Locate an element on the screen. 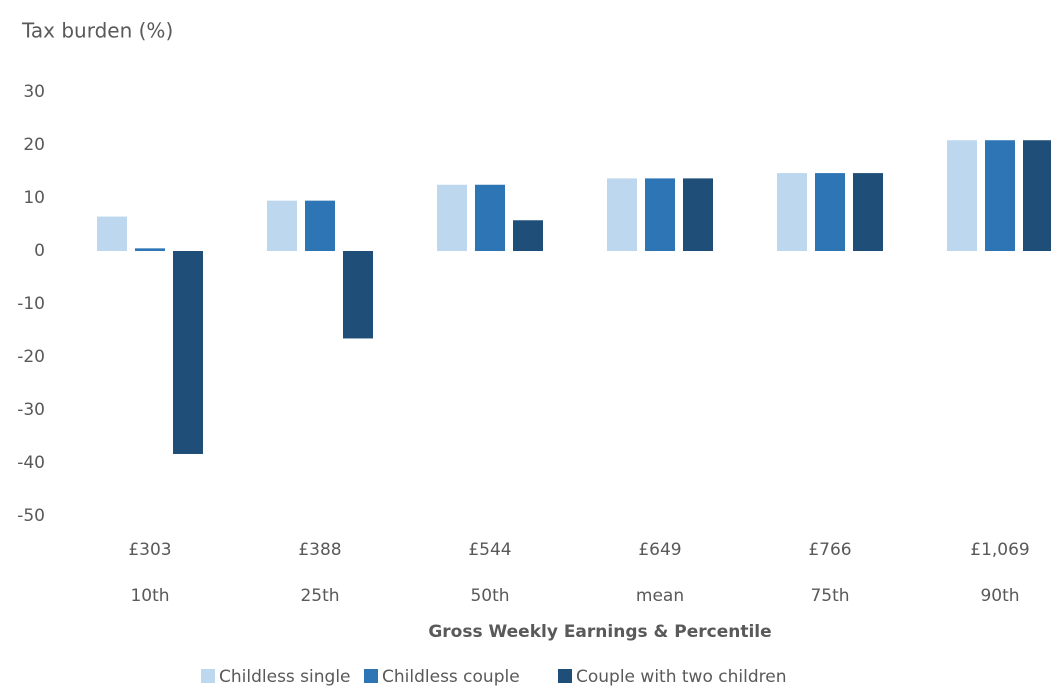  legend-label: Childless single is located at coordinates (285, 677).